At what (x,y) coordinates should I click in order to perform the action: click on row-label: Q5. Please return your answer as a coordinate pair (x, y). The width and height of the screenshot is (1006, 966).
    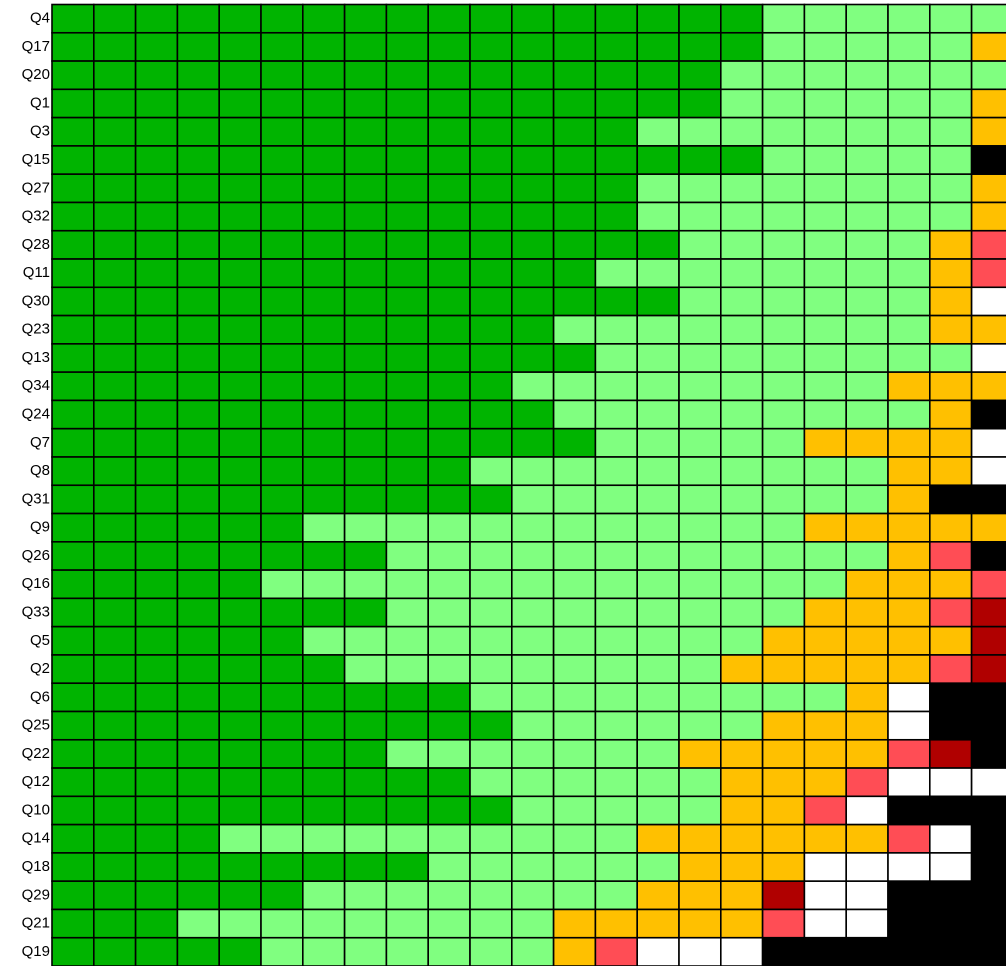
    Looking at the image, I should click on (40, 640).